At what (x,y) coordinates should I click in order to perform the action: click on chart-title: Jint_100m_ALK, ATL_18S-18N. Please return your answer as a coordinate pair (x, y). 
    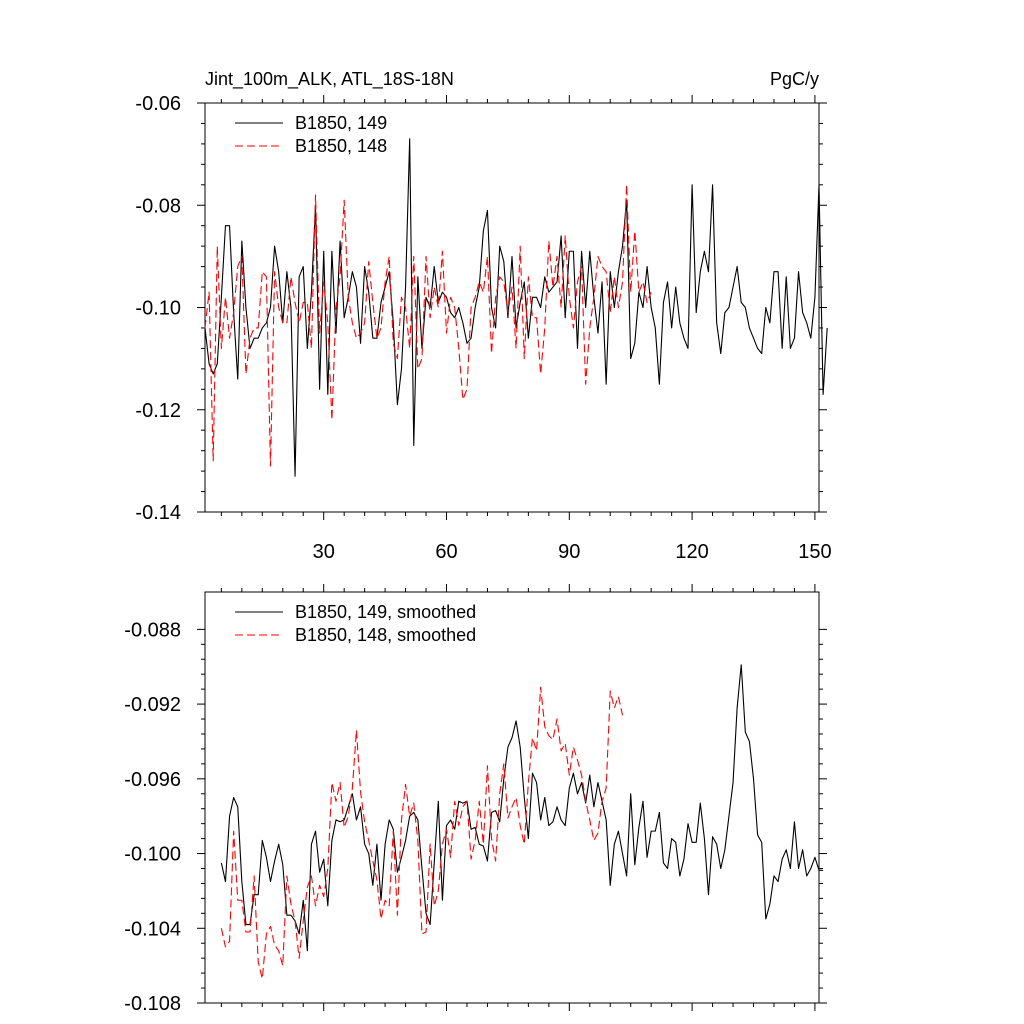
    Looking at the image, I should click on (329, 79).